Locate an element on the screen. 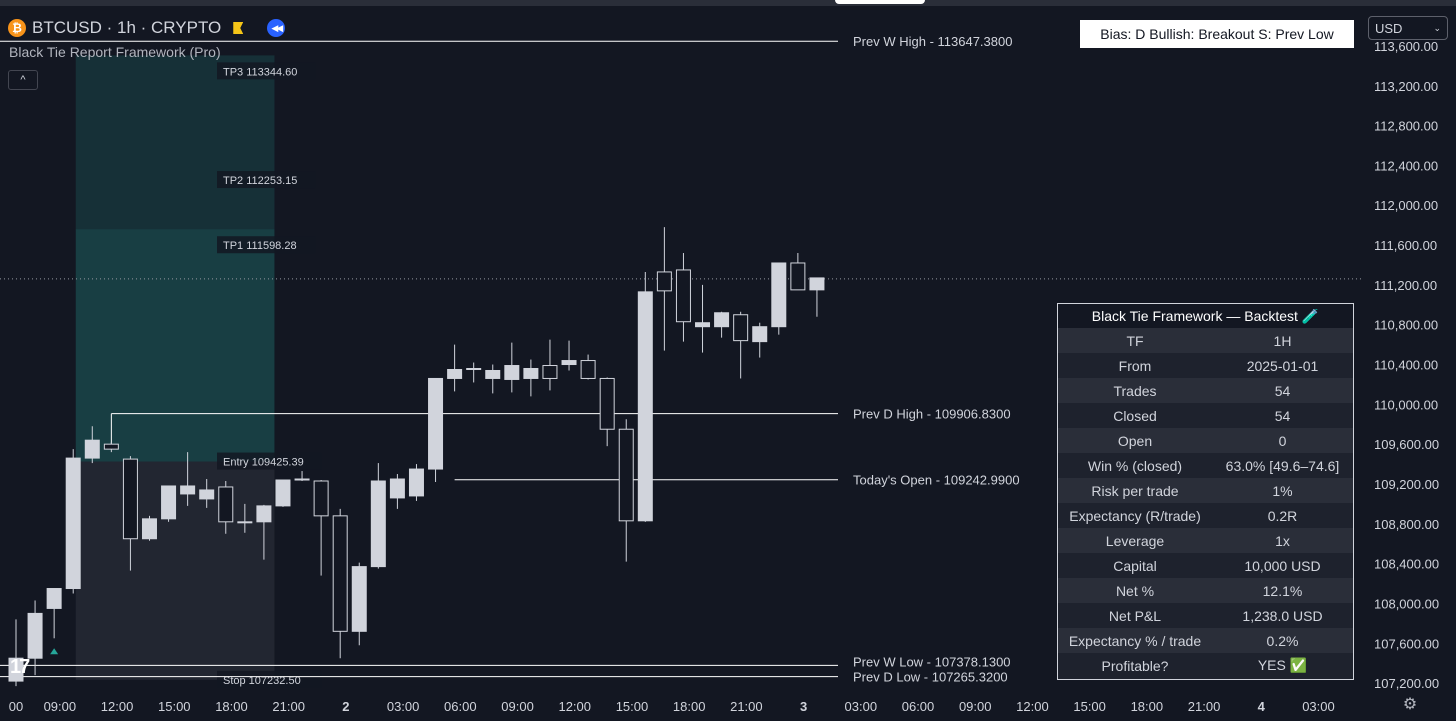 This screenshot has height=721, width=1456. price-tick-label: 111,200.00 is located at coordinates (1405, 285).